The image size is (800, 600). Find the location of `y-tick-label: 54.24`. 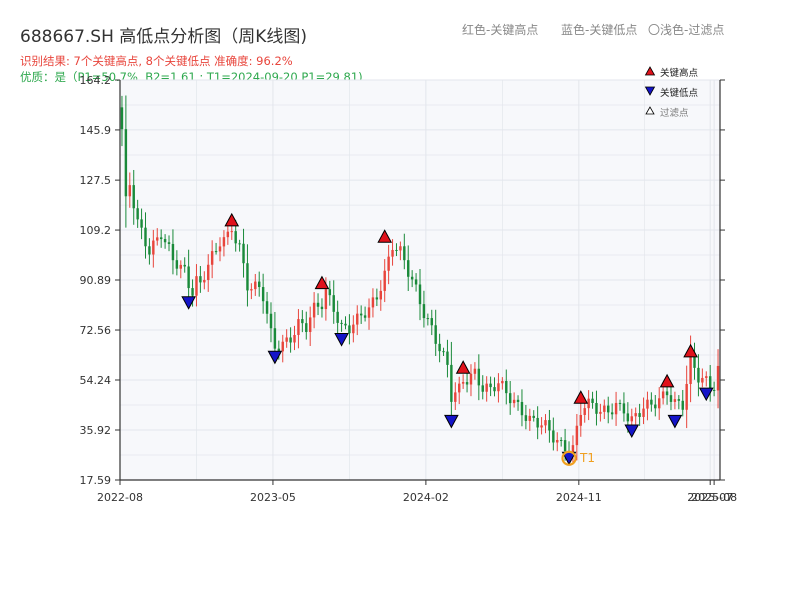

y-tick-label: 54.24 is located at coordinates (96, 380).